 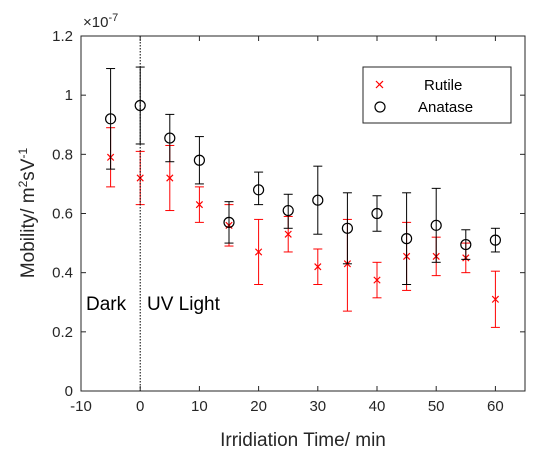 What do you see at coordinates (62, 36) in the screenshot?
I see `y-tick-label: 1.2` at bounding box center [62, 36].